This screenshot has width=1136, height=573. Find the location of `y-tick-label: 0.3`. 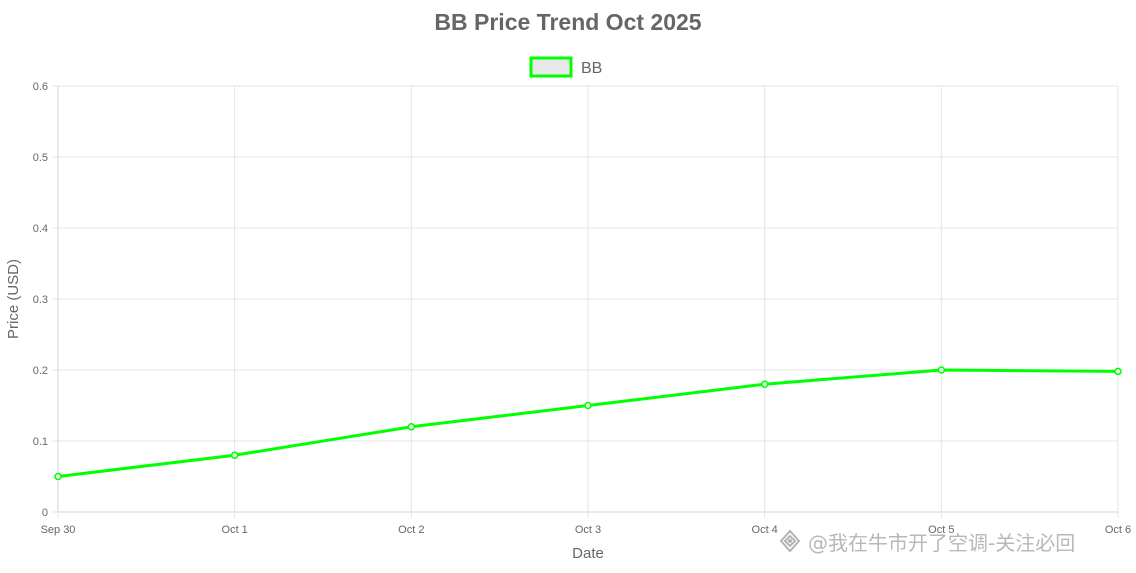

y-tick-label: 0.3 is located at coordinates (40, 300).